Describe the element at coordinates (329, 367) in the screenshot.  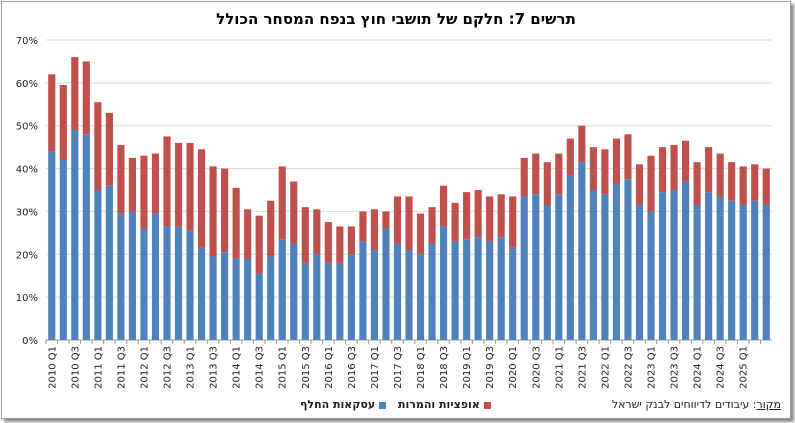
I see `x-tick-label: 2016 Q1` at that location.